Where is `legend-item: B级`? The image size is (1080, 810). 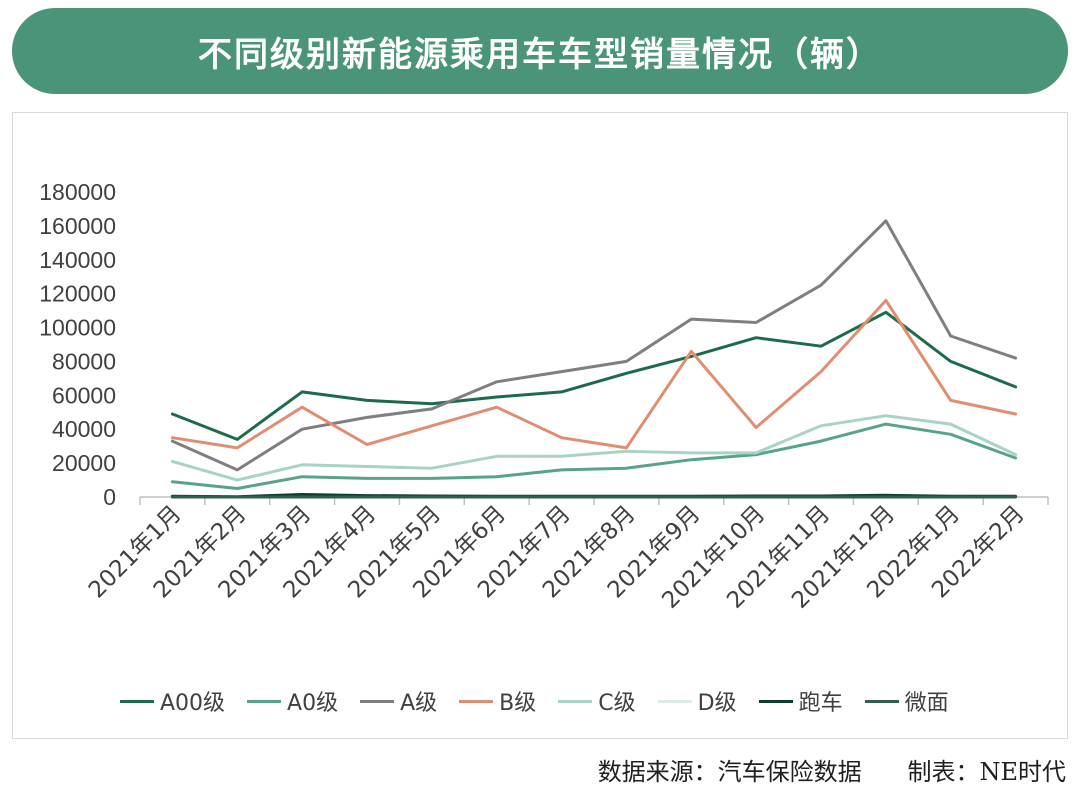 legend-item: B级 is located at coordinates (497, 701).